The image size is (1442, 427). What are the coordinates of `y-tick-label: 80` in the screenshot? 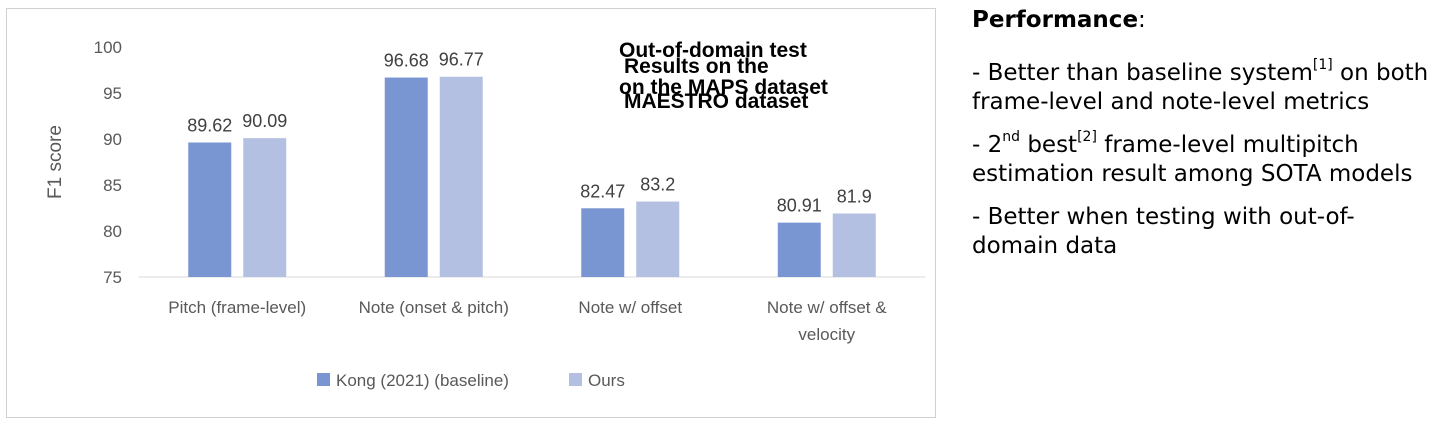 It's located at (112, 231).